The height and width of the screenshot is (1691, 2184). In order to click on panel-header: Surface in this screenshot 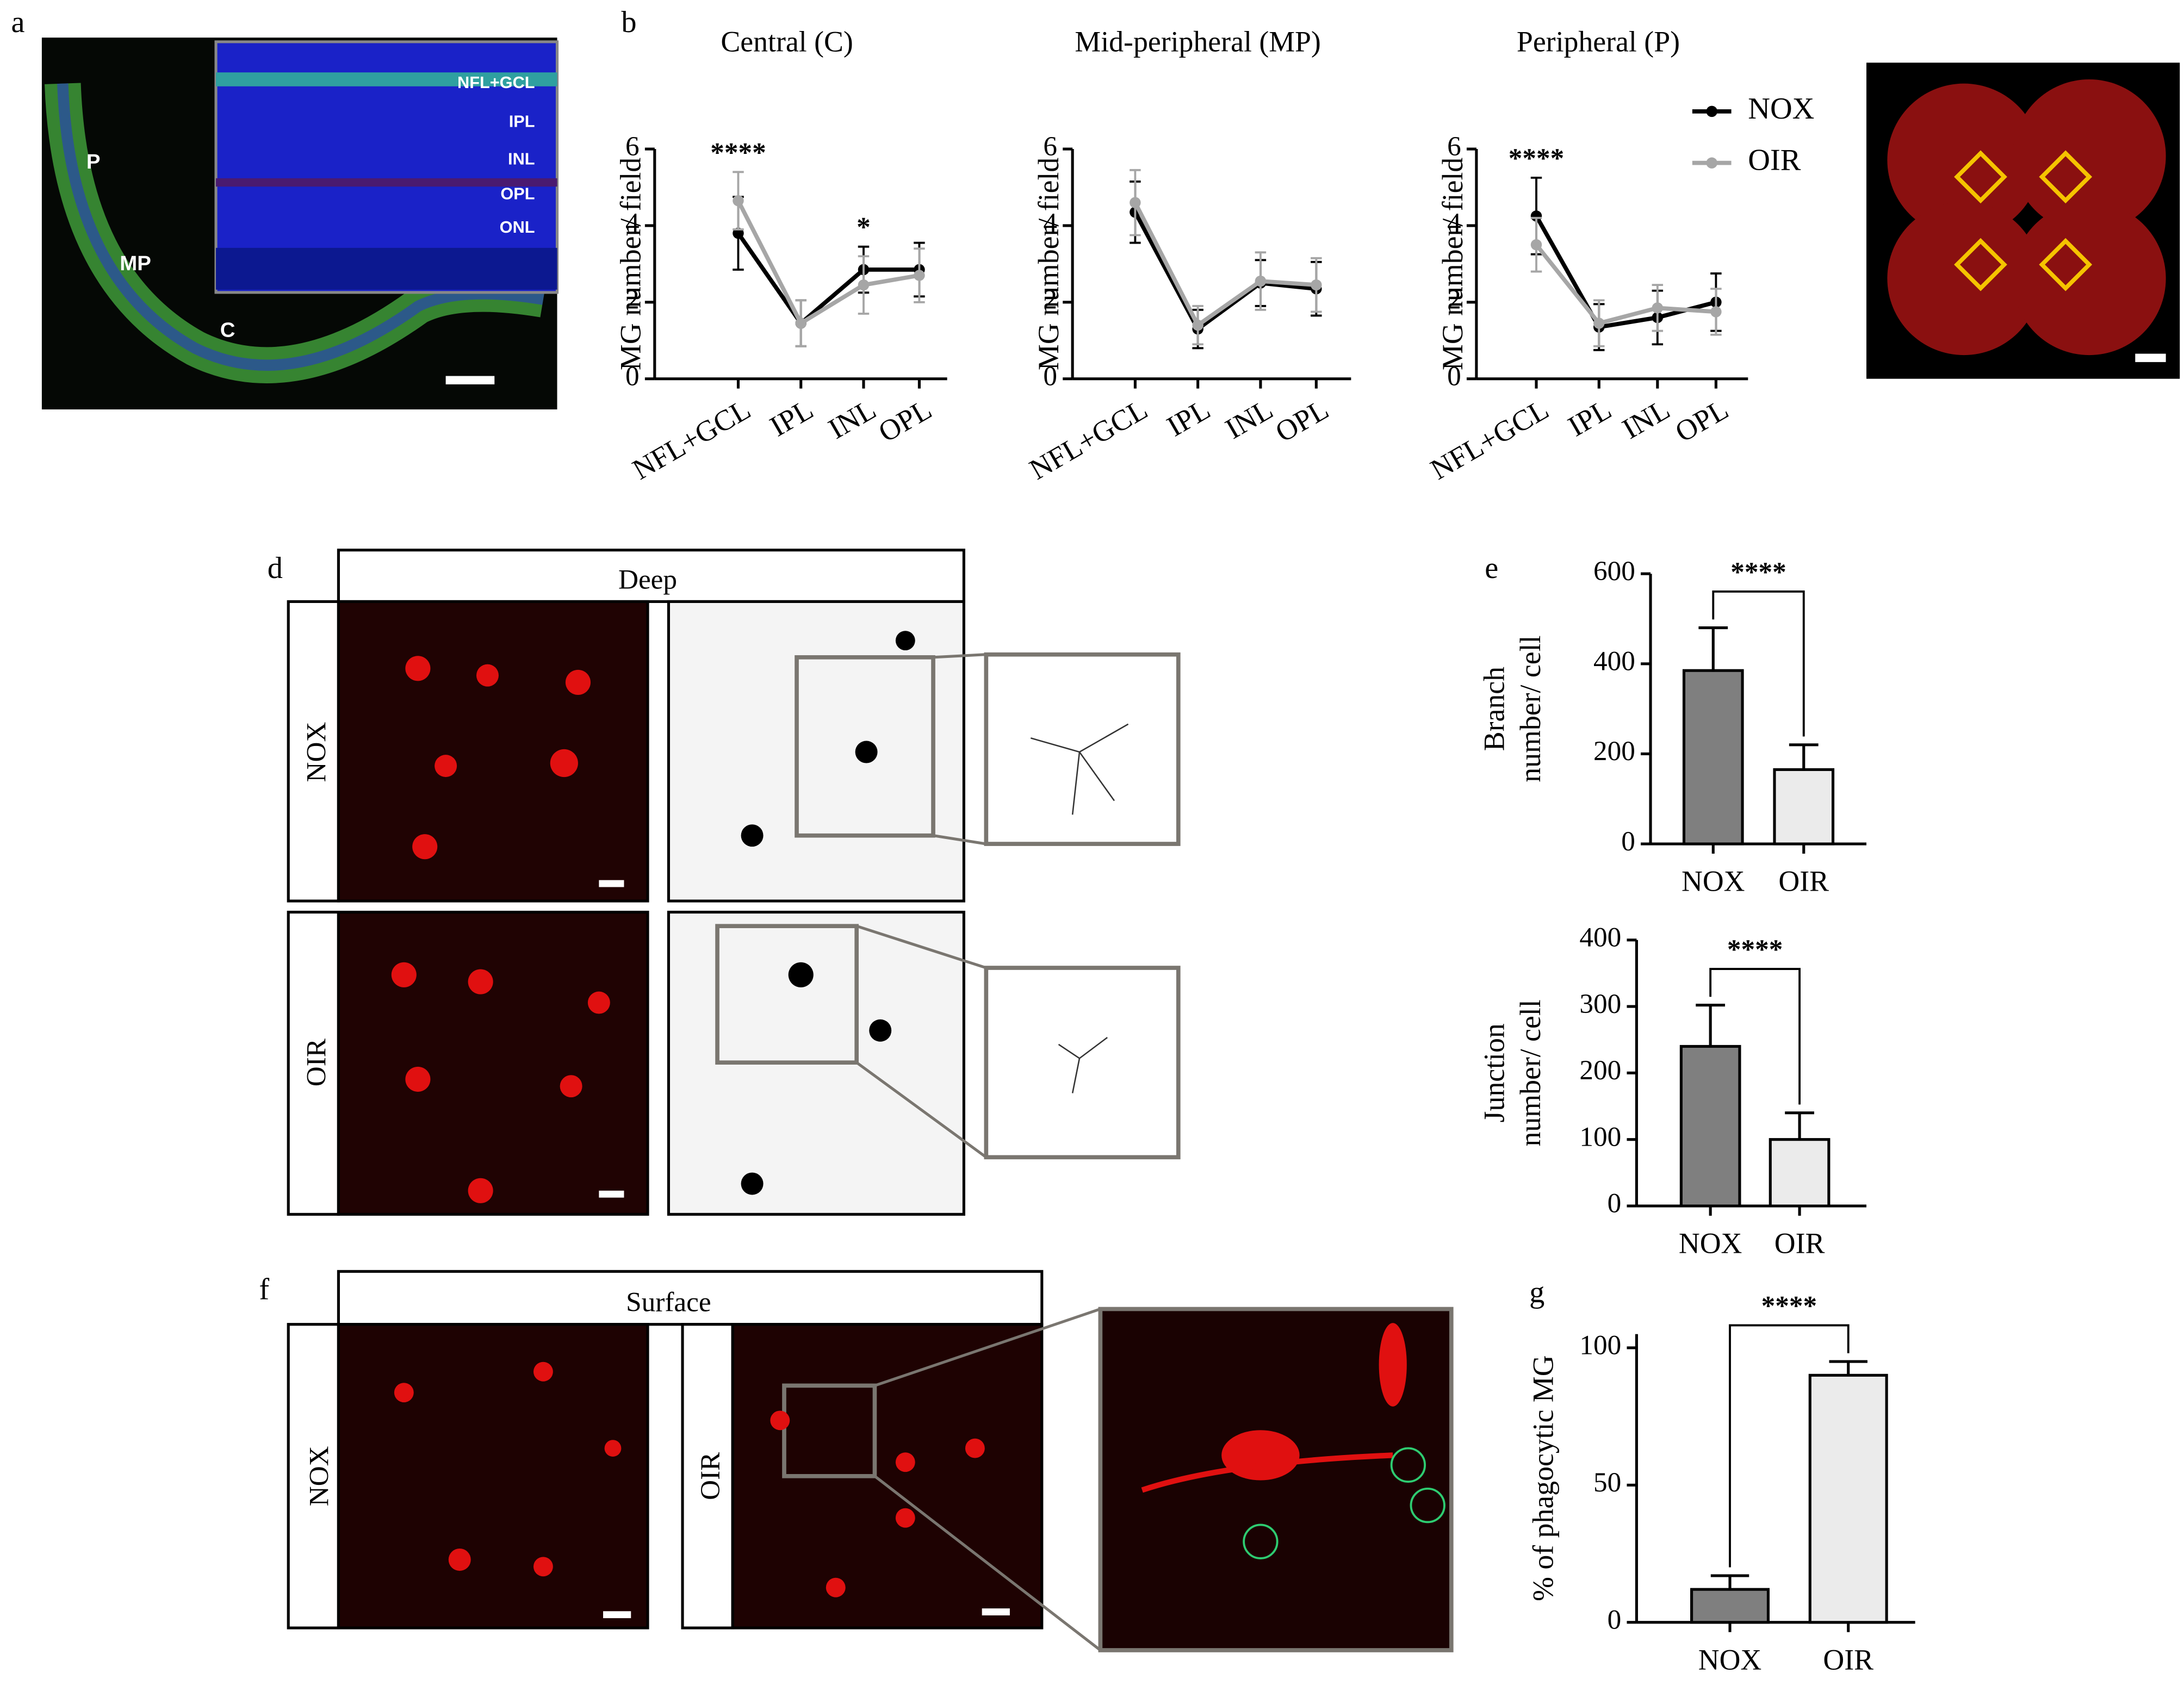, I will do `click(668, 1302)`.